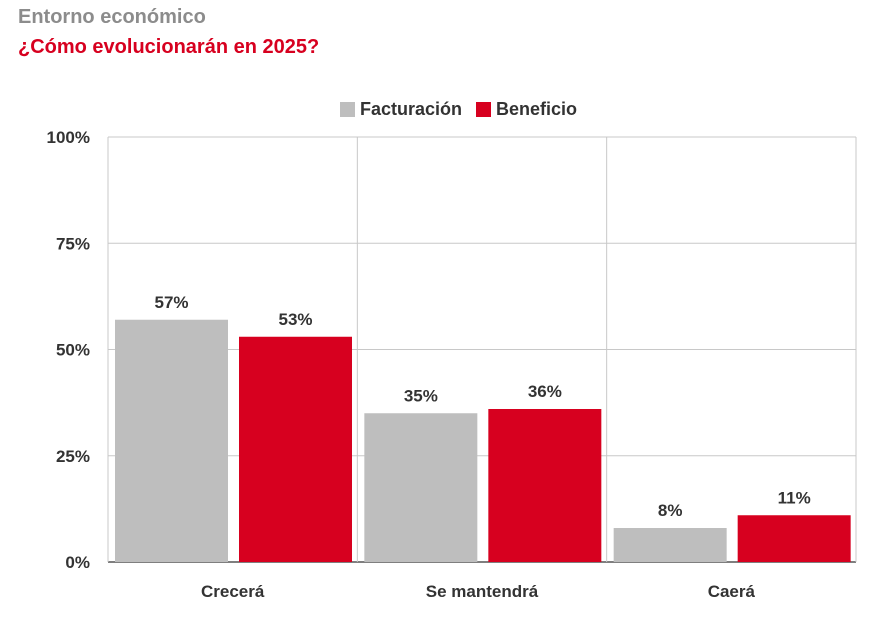  Describe the element at coordinates (545, 391) in the screenshot. I see `data-label: 36%` at that location.